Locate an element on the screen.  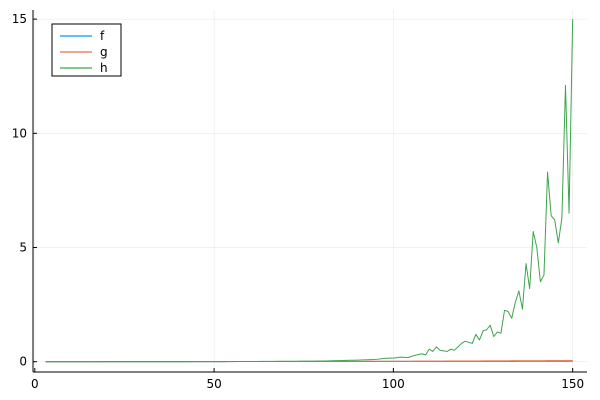
x-tick-label: 100 is located at coordinates (393, 384).